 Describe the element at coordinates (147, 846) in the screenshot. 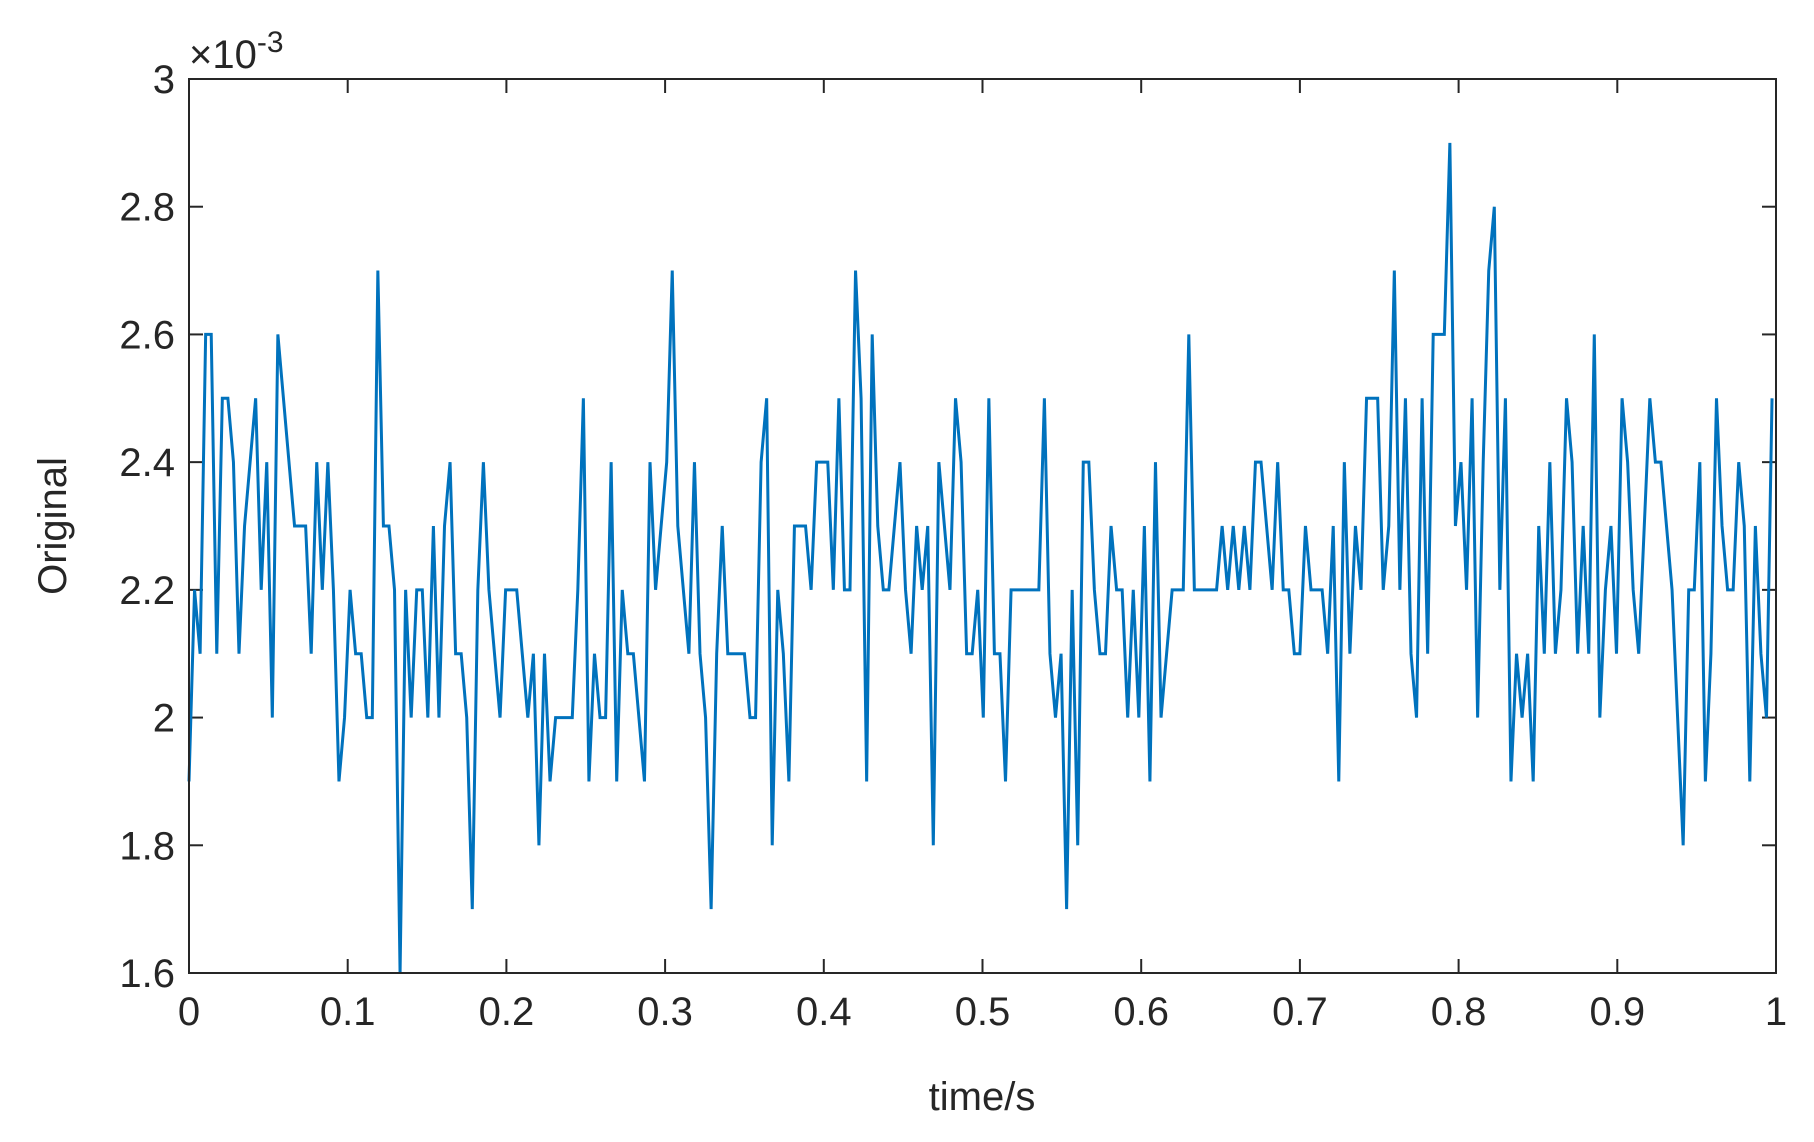

I see `y-tick-label: 1.8` at that location.